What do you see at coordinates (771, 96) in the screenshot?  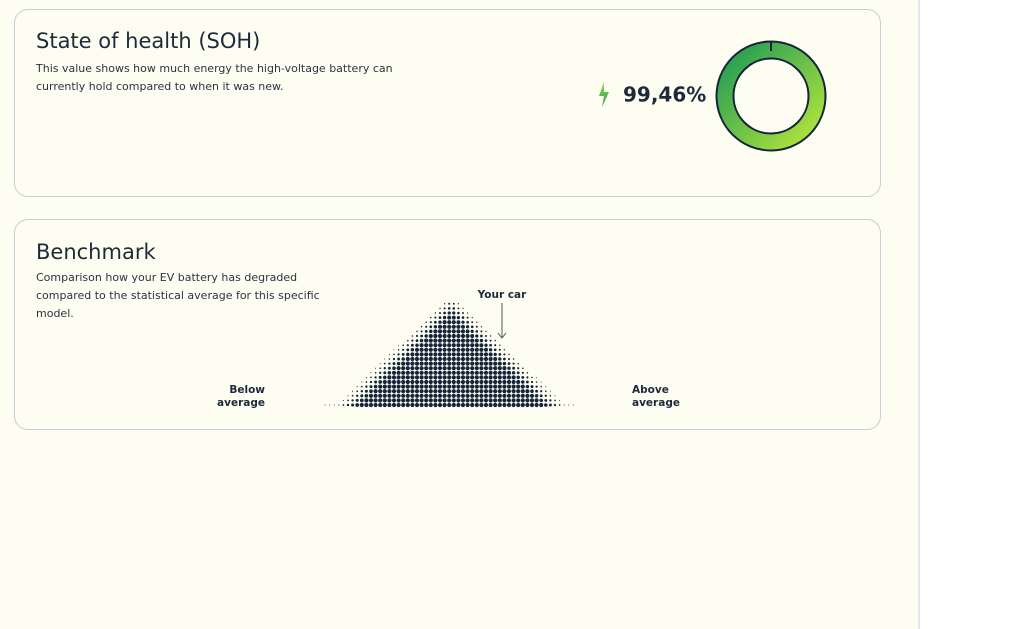 I see `ring` at bounding box center [771, 96].